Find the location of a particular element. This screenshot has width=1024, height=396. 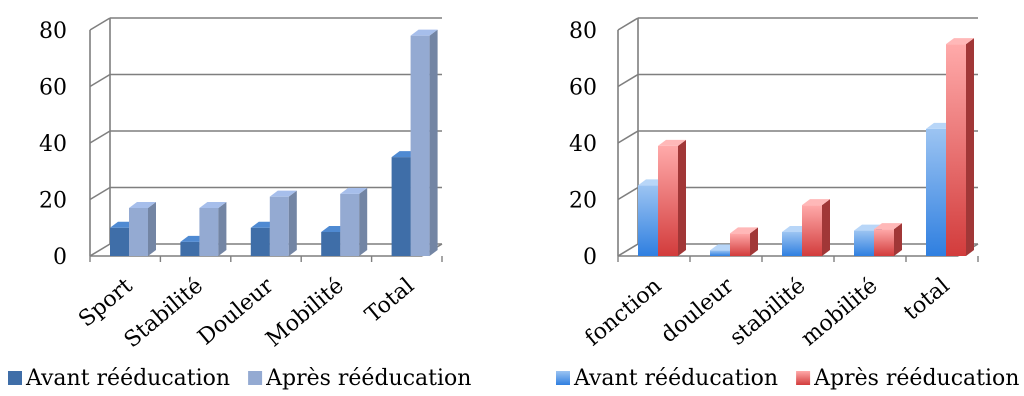

bar-apres-fonction is located at coordinates (672, 197).